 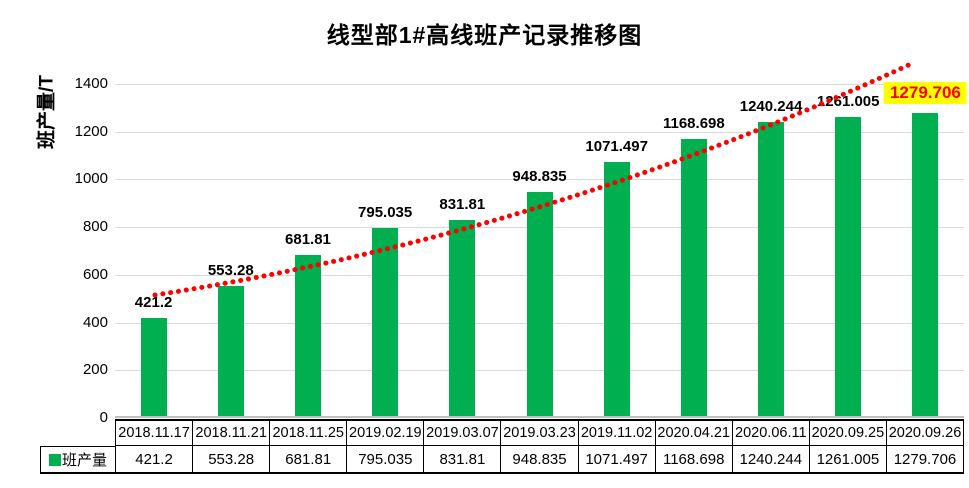 I want to click on bar-label: 831.81, so click(x=462, y=204).